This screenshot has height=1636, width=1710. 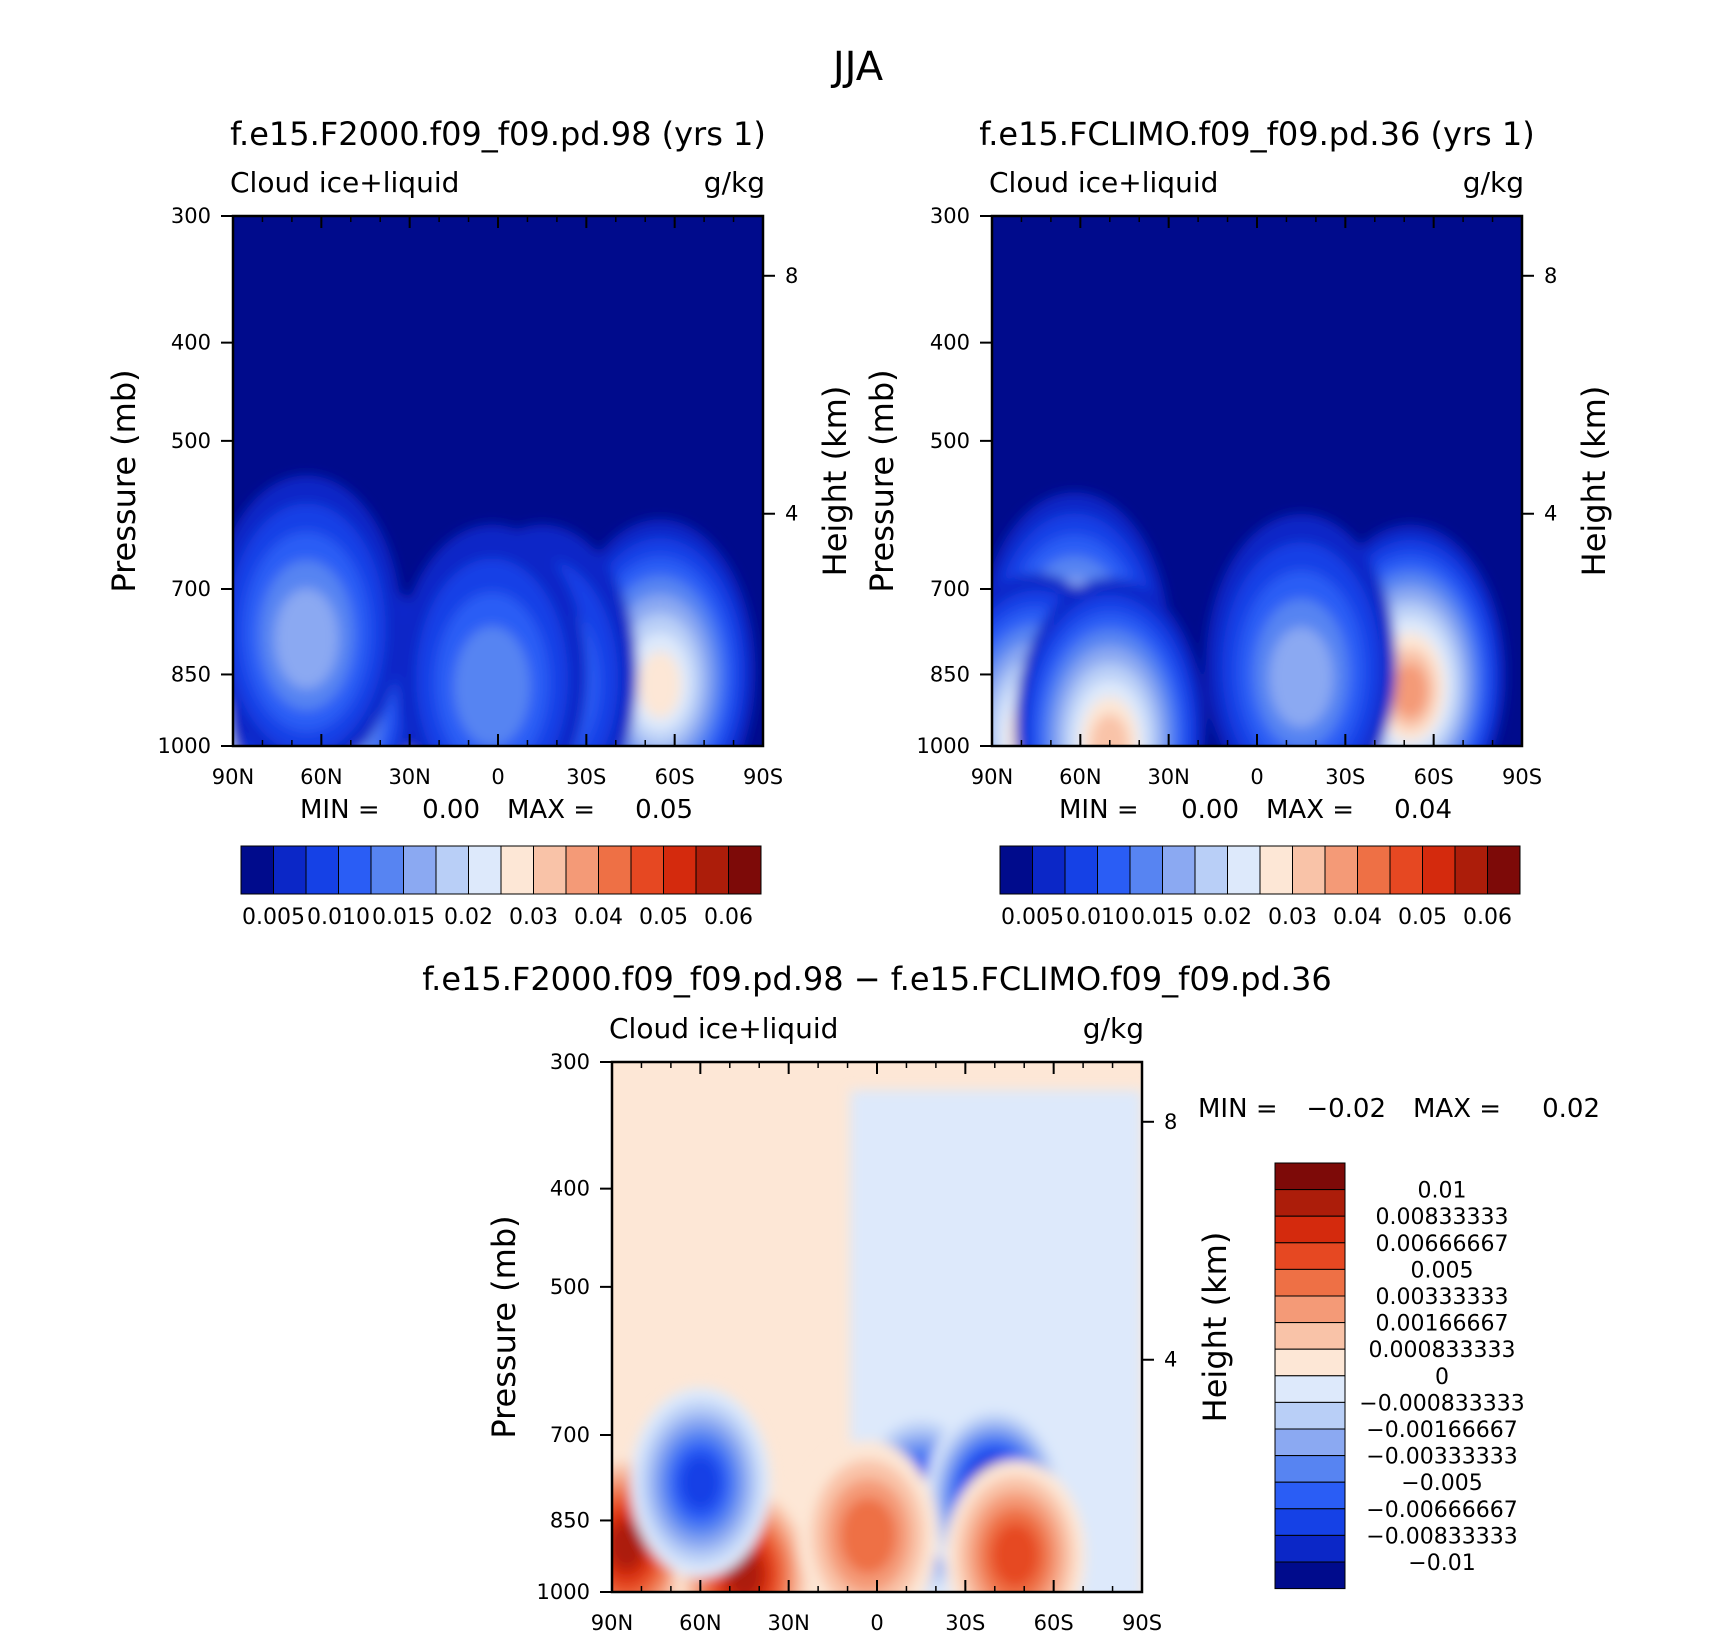 I want to click on units-label: g/kg, so click(x=1113, y=1028).